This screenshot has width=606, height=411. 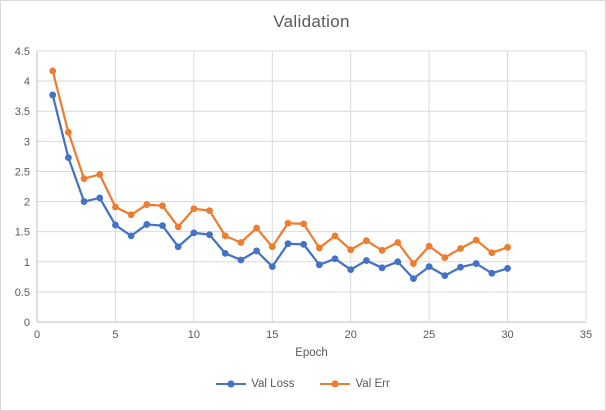 What do you see at coordinates (303, 384) in the screenshot?
I see `legend: Val Loss Val Err` at bounding box center [303, 384].